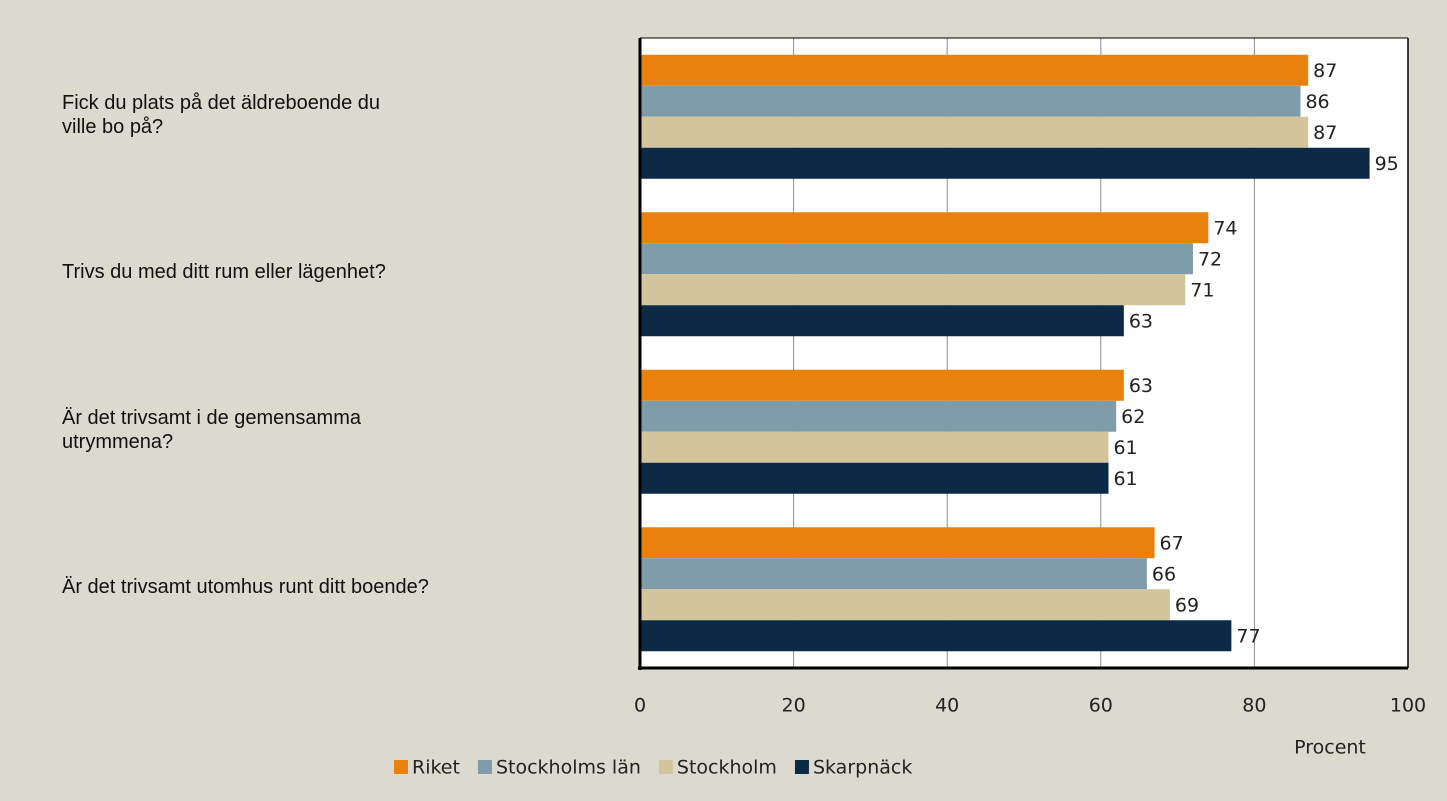 This screenshot has width=1447, height=801. Describe the element at coordinates (1202, 290) in the screenshot. I see `value-label: 71` at that location.